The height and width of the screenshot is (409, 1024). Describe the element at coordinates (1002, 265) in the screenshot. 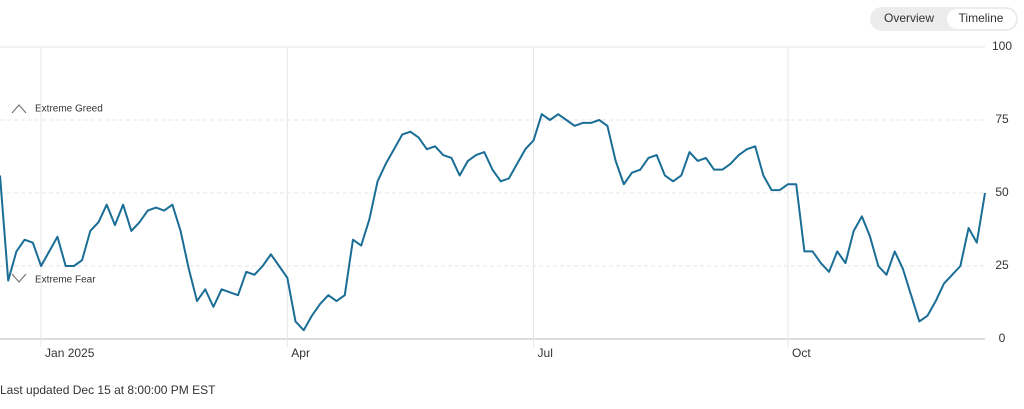

I see `y-tick-label: 25` at that location.